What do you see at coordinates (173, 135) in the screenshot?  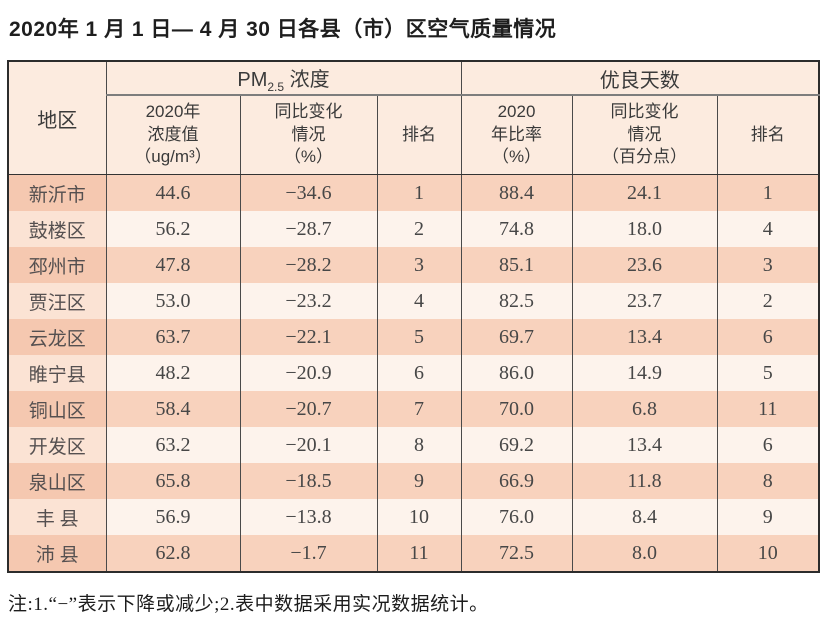 I see `col-header-pm25-value: 2020年 浓度值 （ug/m³）` at bounding box center [173, 135].